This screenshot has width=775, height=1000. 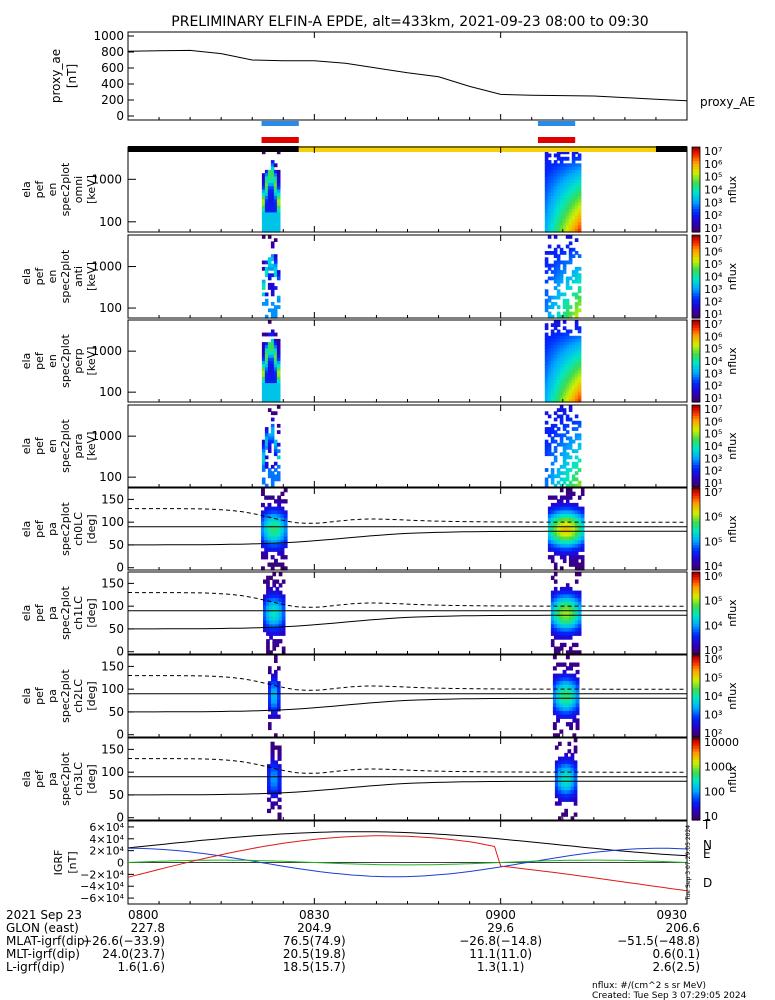 I want to click on colorbar-tick-label: 10⁷, so click(x=713, y=324).